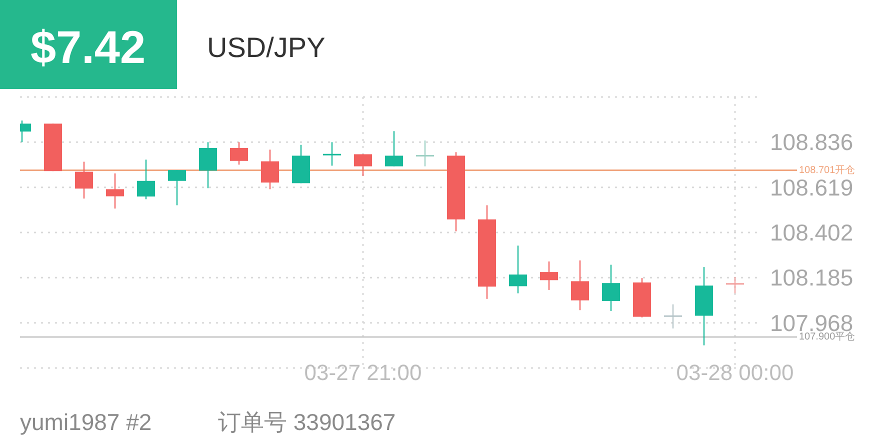 The width and height of the screenshot is (880, 440). What do you see at coordinates (735, 372) in the screenshot?
I see `x-tick-label: 03-28 00:00` at bounding box center [735, 372].